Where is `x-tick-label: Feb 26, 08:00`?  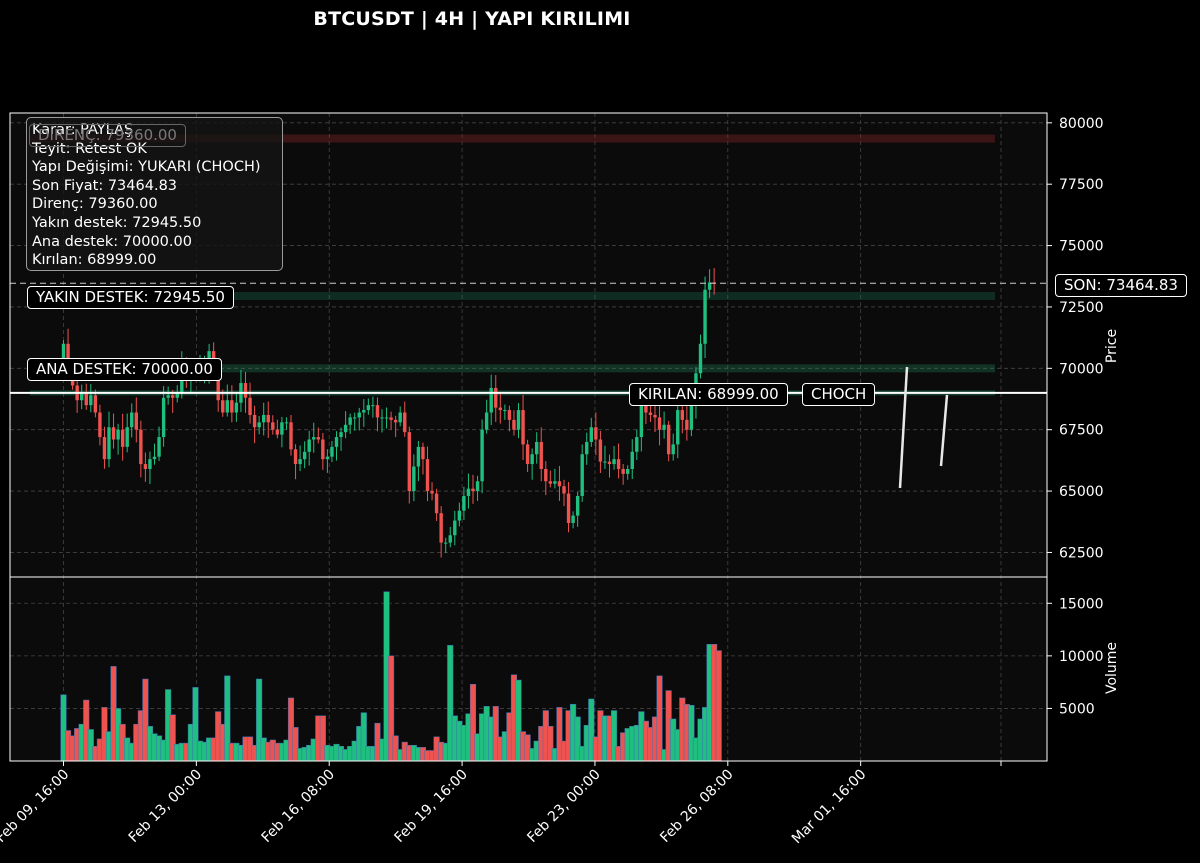
x-tick-label: Feb 26, 08:00 is located at coordinates (696, 806).